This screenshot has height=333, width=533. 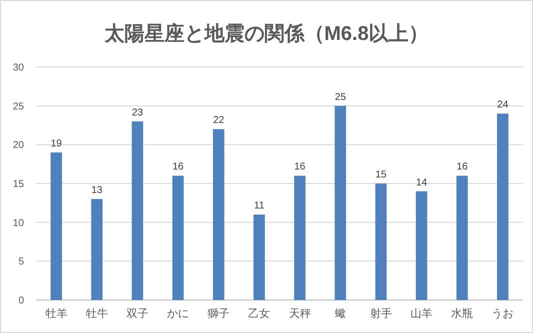 What do you see at coordinates (503, 105) in the screenshot?
I see `data-label: 24` at bounding box center [503, 105].